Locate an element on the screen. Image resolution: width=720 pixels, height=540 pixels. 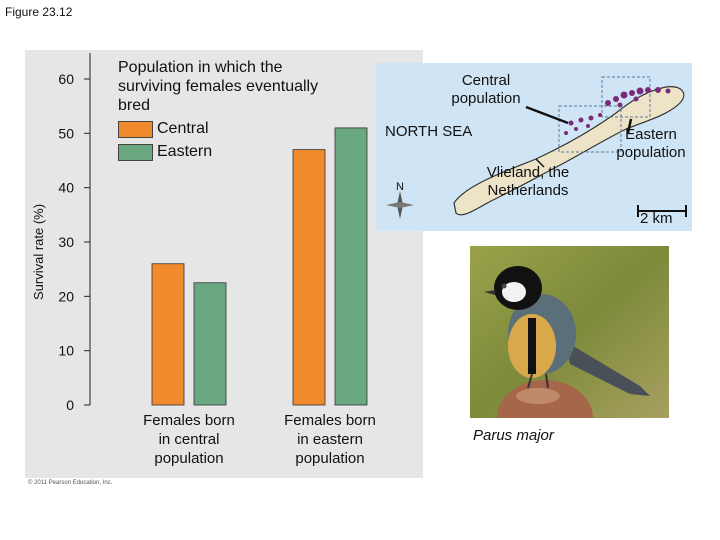
great-tit-image is located at coordinates (569, 332).